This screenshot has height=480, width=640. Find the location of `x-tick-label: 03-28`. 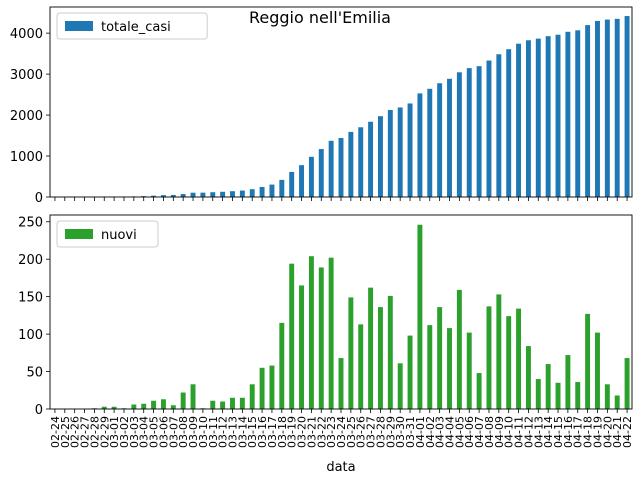

x-tick-label: 03-28 is located at coordinates (380, 432).